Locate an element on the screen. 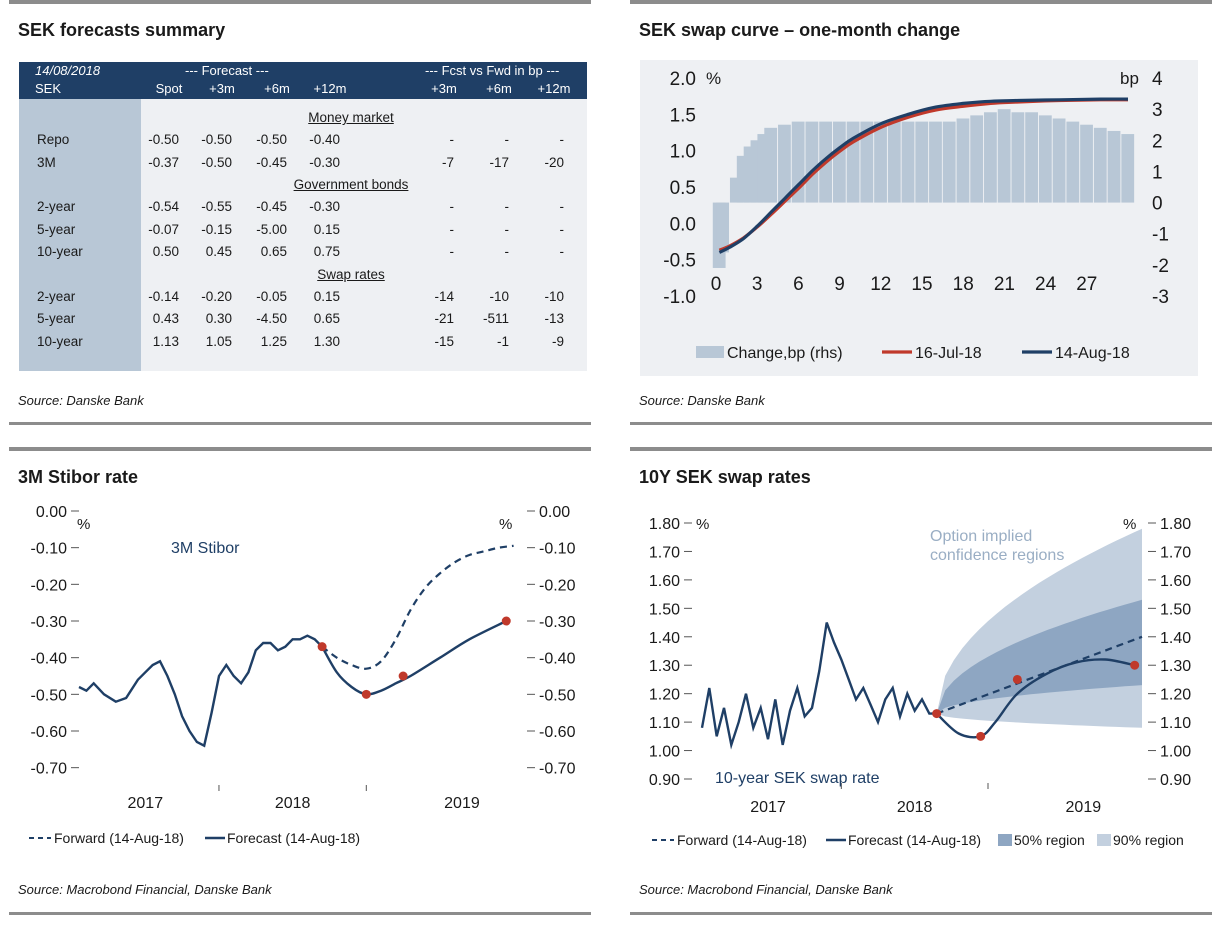 The height and width of the screenshot is (926, 1219). y-left-tick-label: 1.70 is located at coordinates (664, 552).